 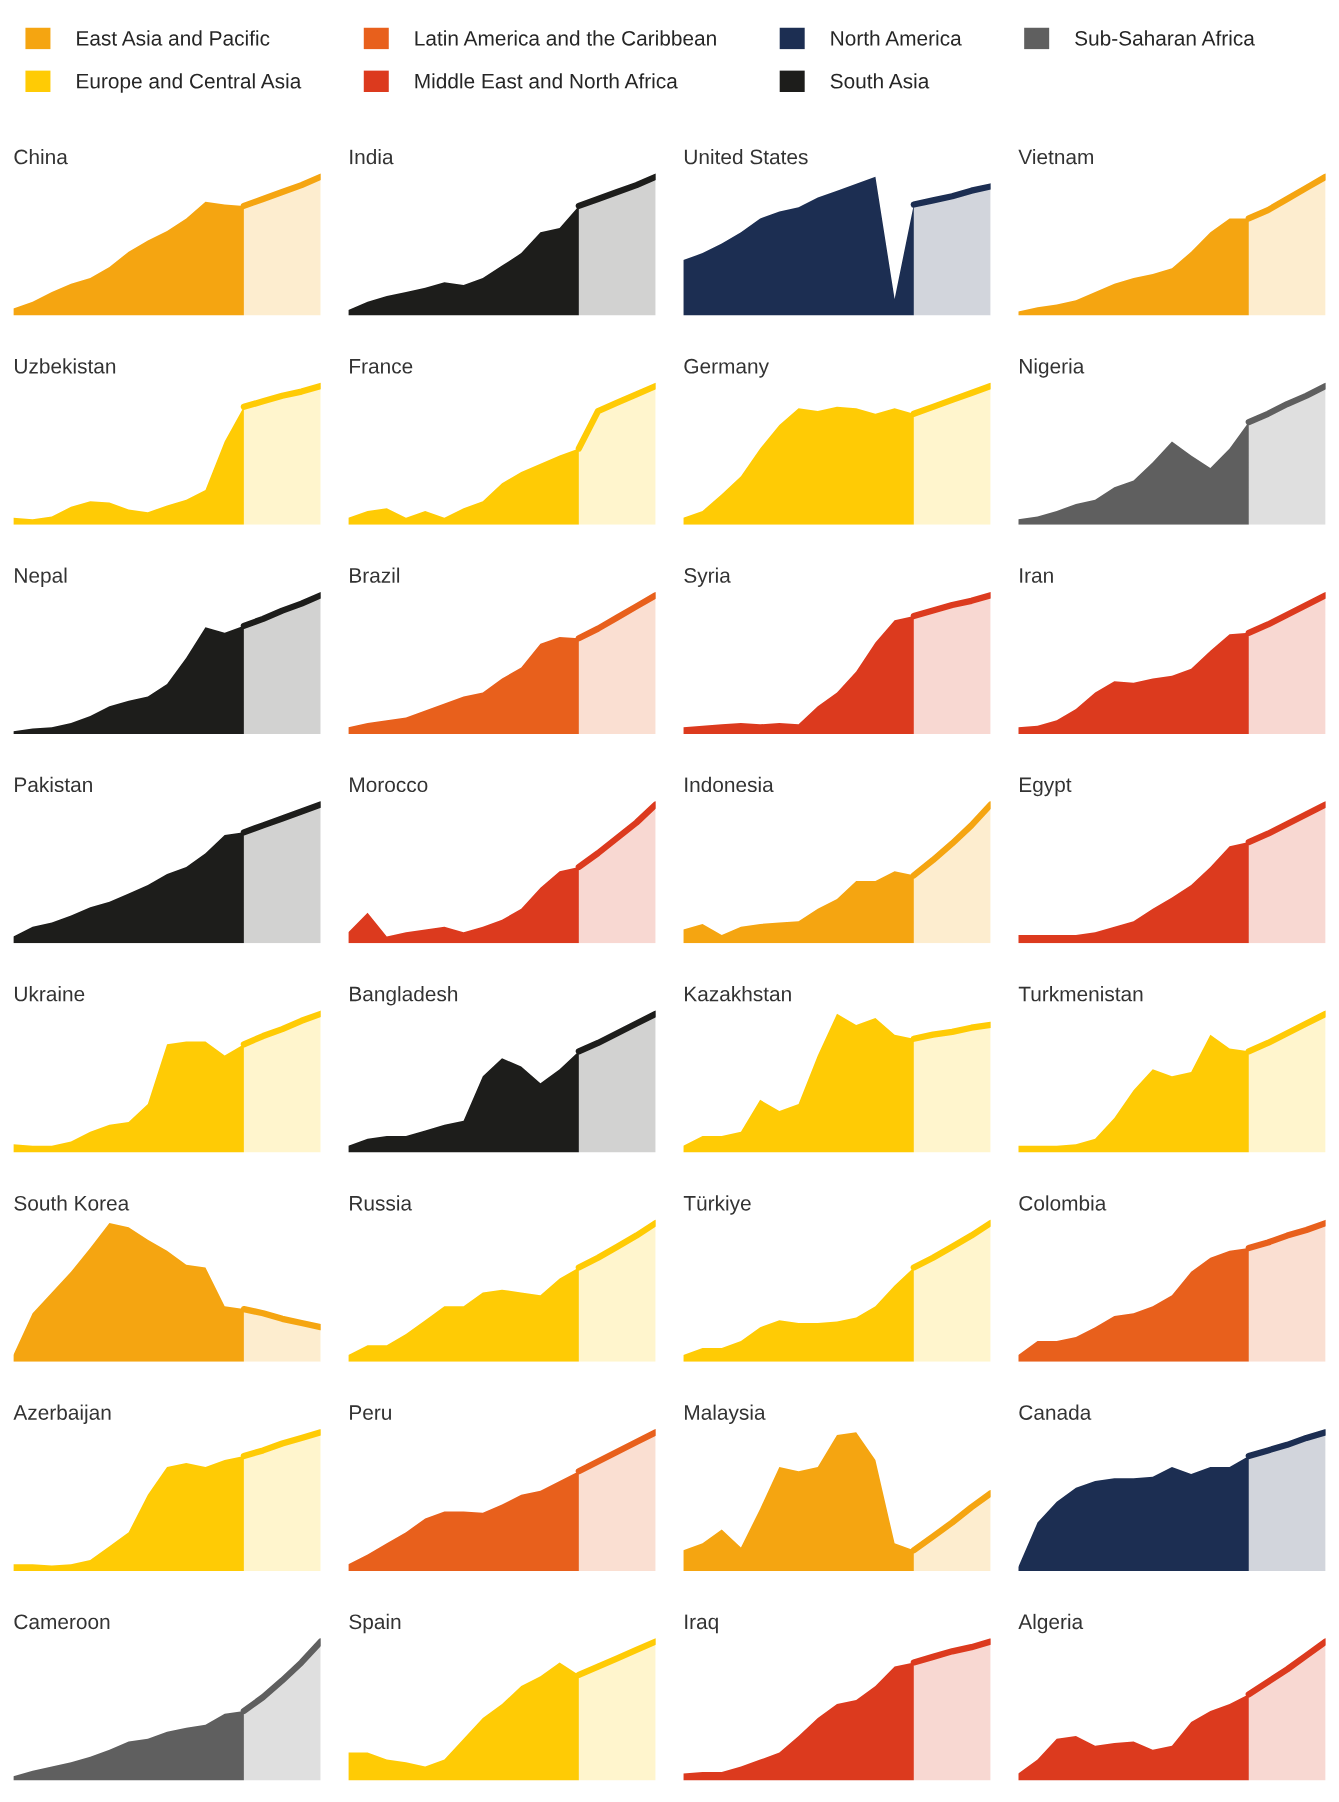 I want to click on chart-title: Uzbekistan, so click(x=65, y=366).